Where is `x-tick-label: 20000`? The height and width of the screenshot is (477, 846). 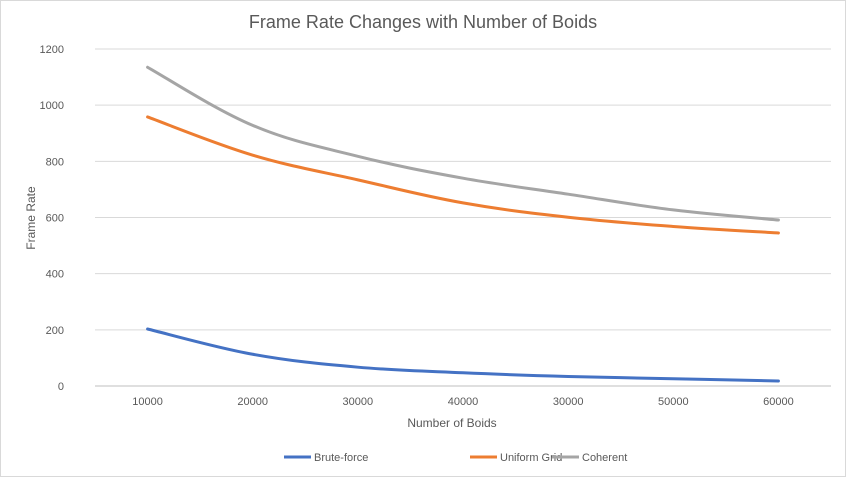 x-tick-label: 20000 is located at coordinates (252, 402).